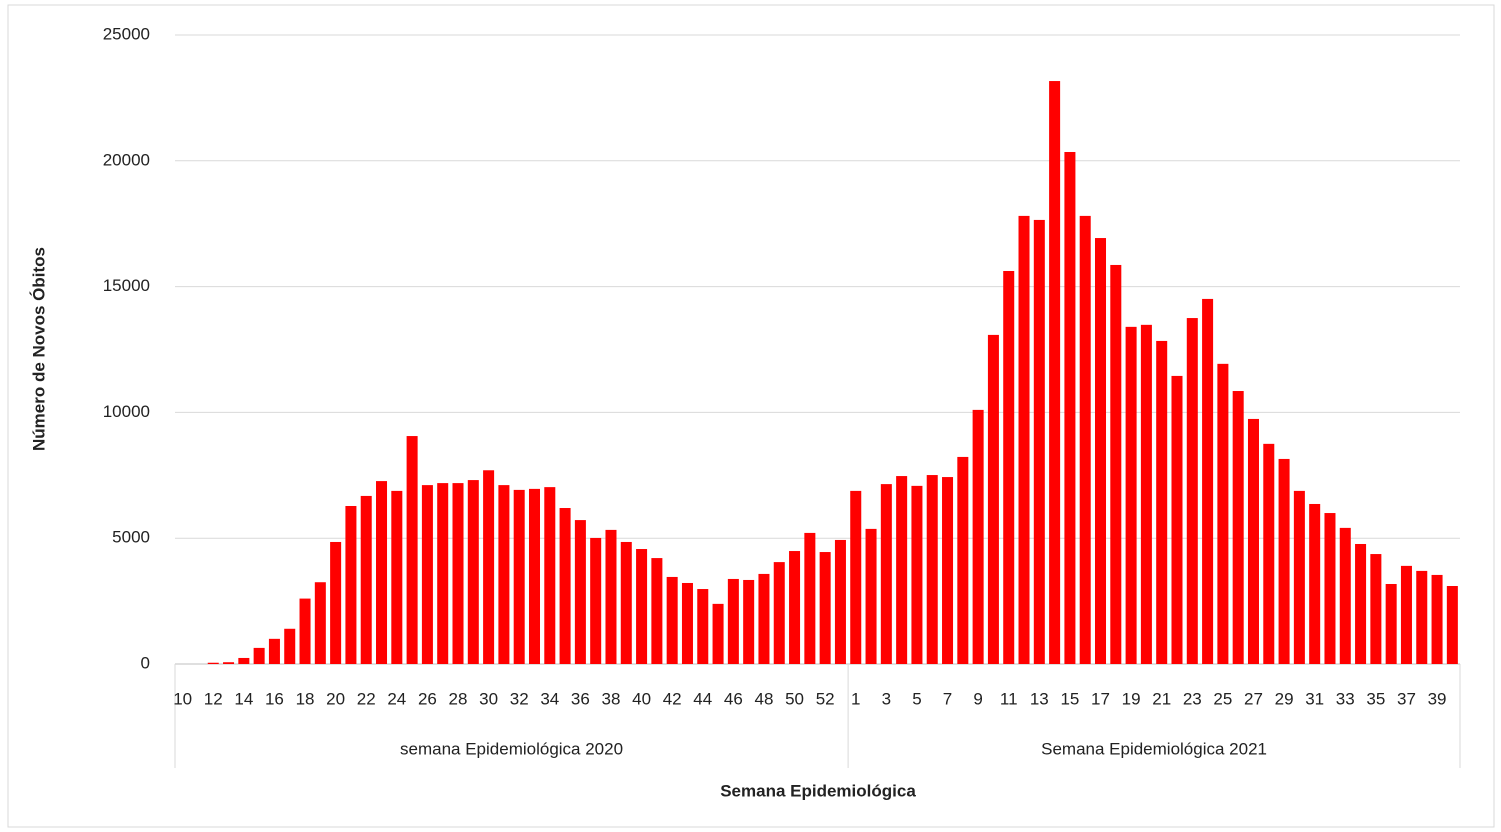  Describe the element at coordinates (366, 698) in the screenshot. I see `x-tick-label: 22` at that location.